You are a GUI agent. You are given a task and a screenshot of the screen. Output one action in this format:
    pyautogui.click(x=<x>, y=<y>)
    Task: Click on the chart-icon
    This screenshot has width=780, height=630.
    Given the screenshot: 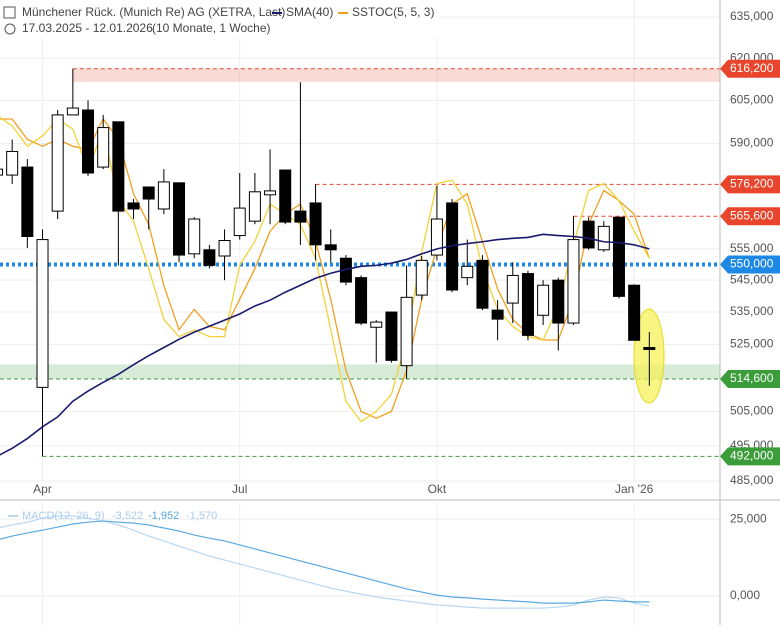 What is the action you would take?
    pyautogui.click(x=9, y=12)
    